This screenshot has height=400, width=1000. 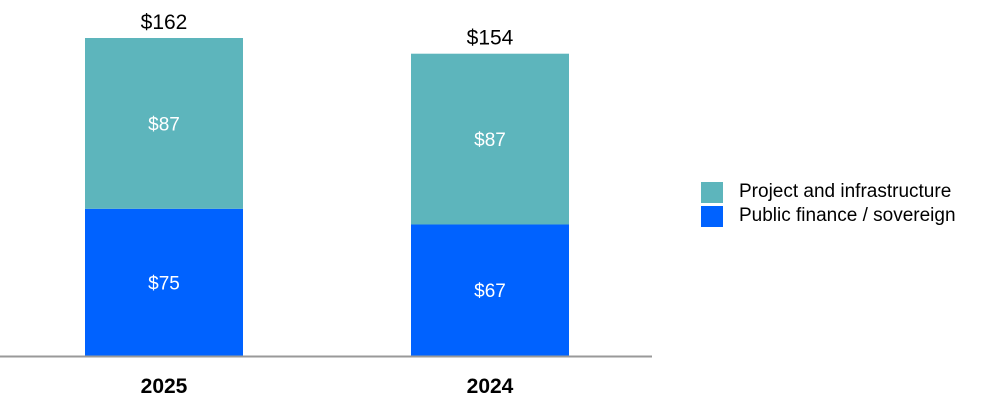 I want to click on legend-label: Public finance / sovereign, so click(x=847, y=215).